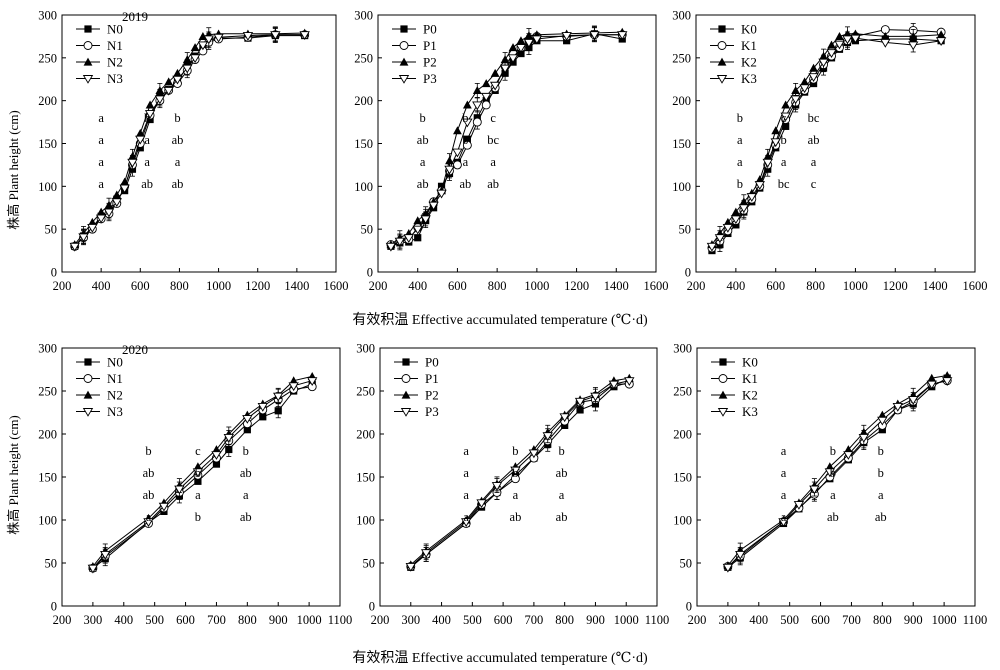 The width and height of the screenshot is (1000, 670). What do you see at coordinates (406, 378) in the screenshot?
I see `legend-marker-P1` at bounding box center [406, 378].